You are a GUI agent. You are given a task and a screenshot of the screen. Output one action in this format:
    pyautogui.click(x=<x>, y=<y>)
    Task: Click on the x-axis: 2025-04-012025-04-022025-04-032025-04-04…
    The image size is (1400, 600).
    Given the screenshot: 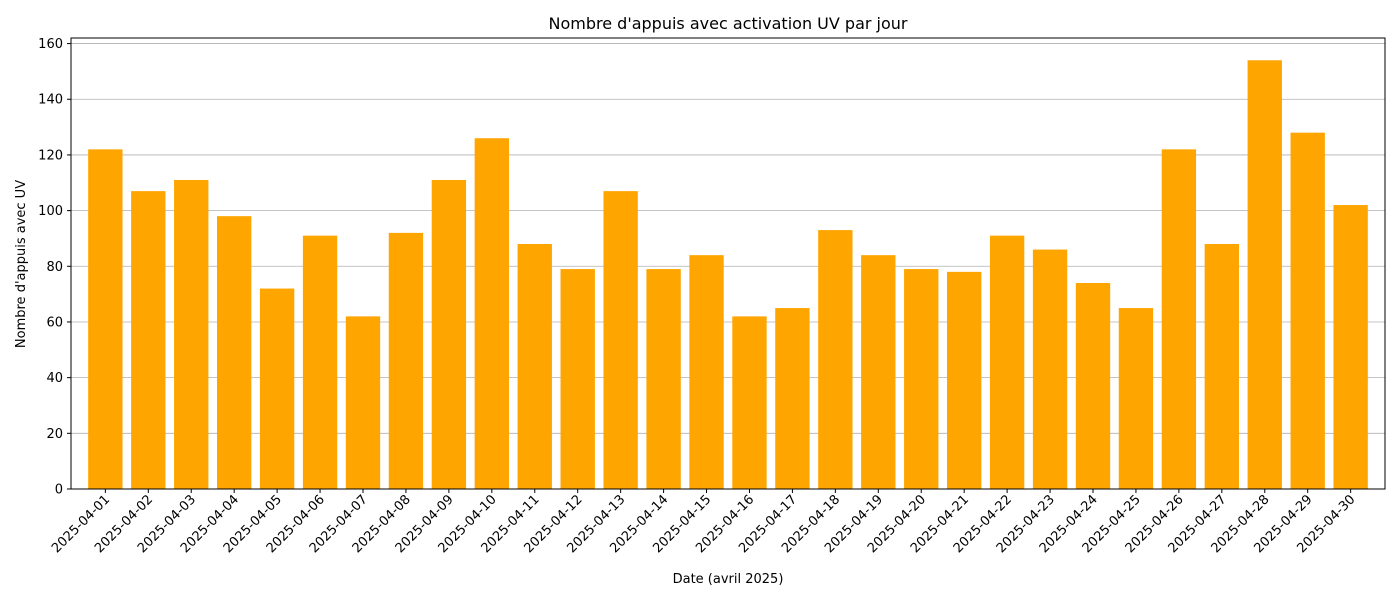 What is the action you would take?
    pyautogui.click(x=703, y=522)
    